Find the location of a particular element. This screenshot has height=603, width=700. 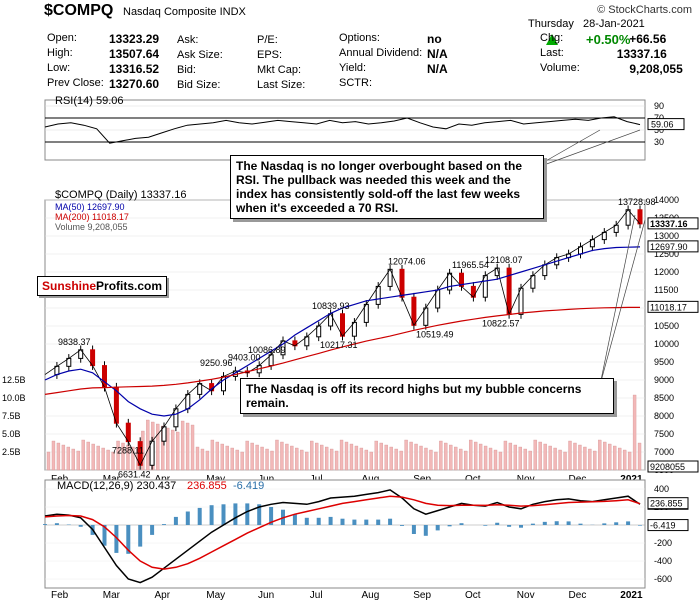

macd-right-label: 236.855 is located at coordinates (666, 504).